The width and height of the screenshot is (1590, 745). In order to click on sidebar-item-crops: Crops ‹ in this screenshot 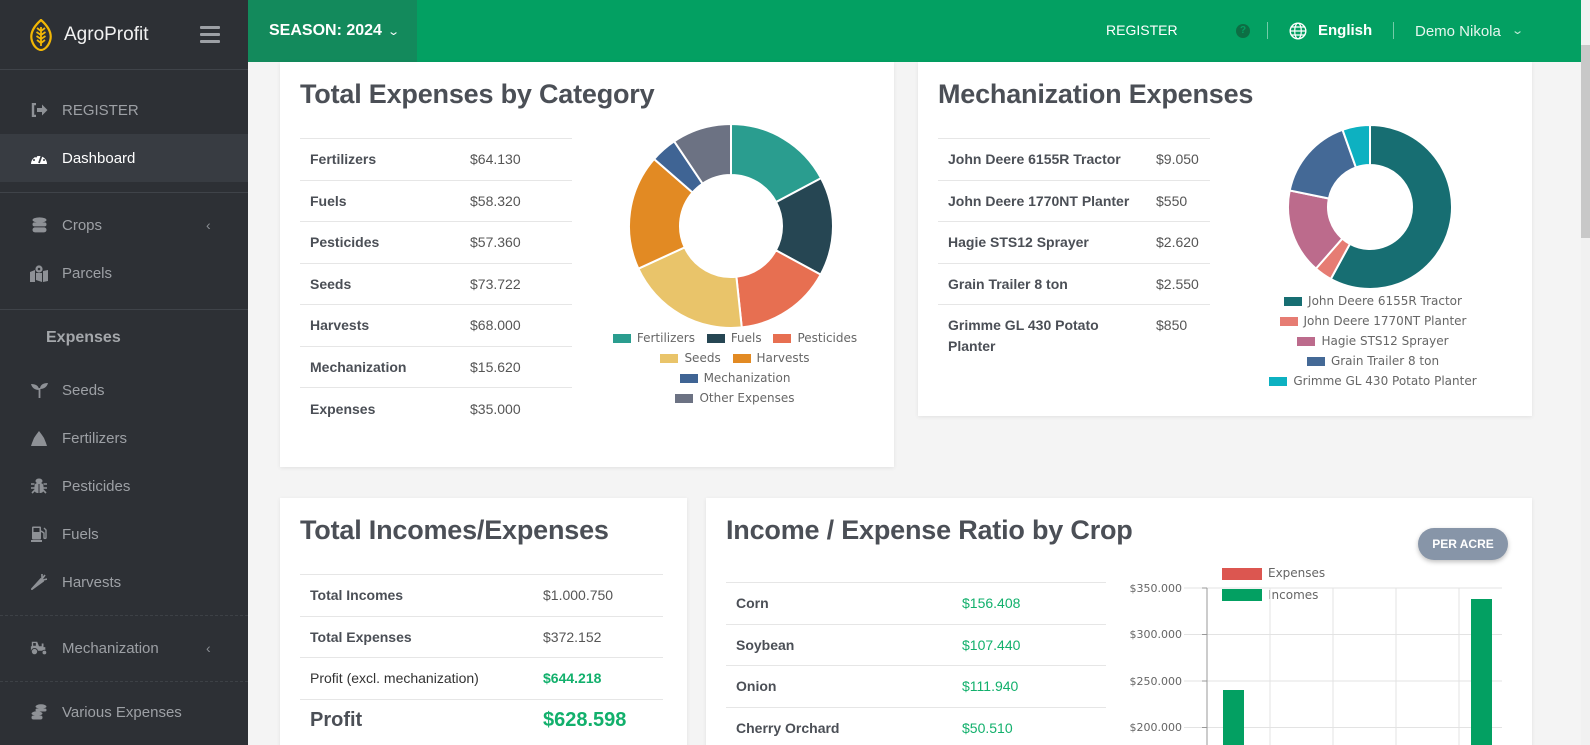, I will do `click(124, 225)`.